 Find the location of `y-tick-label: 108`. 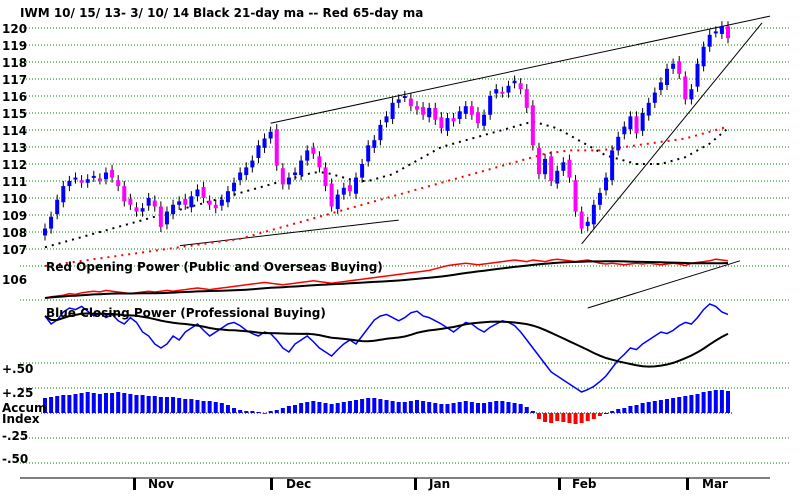

y-tick-label: 108 is located at coordinates (14, 233).